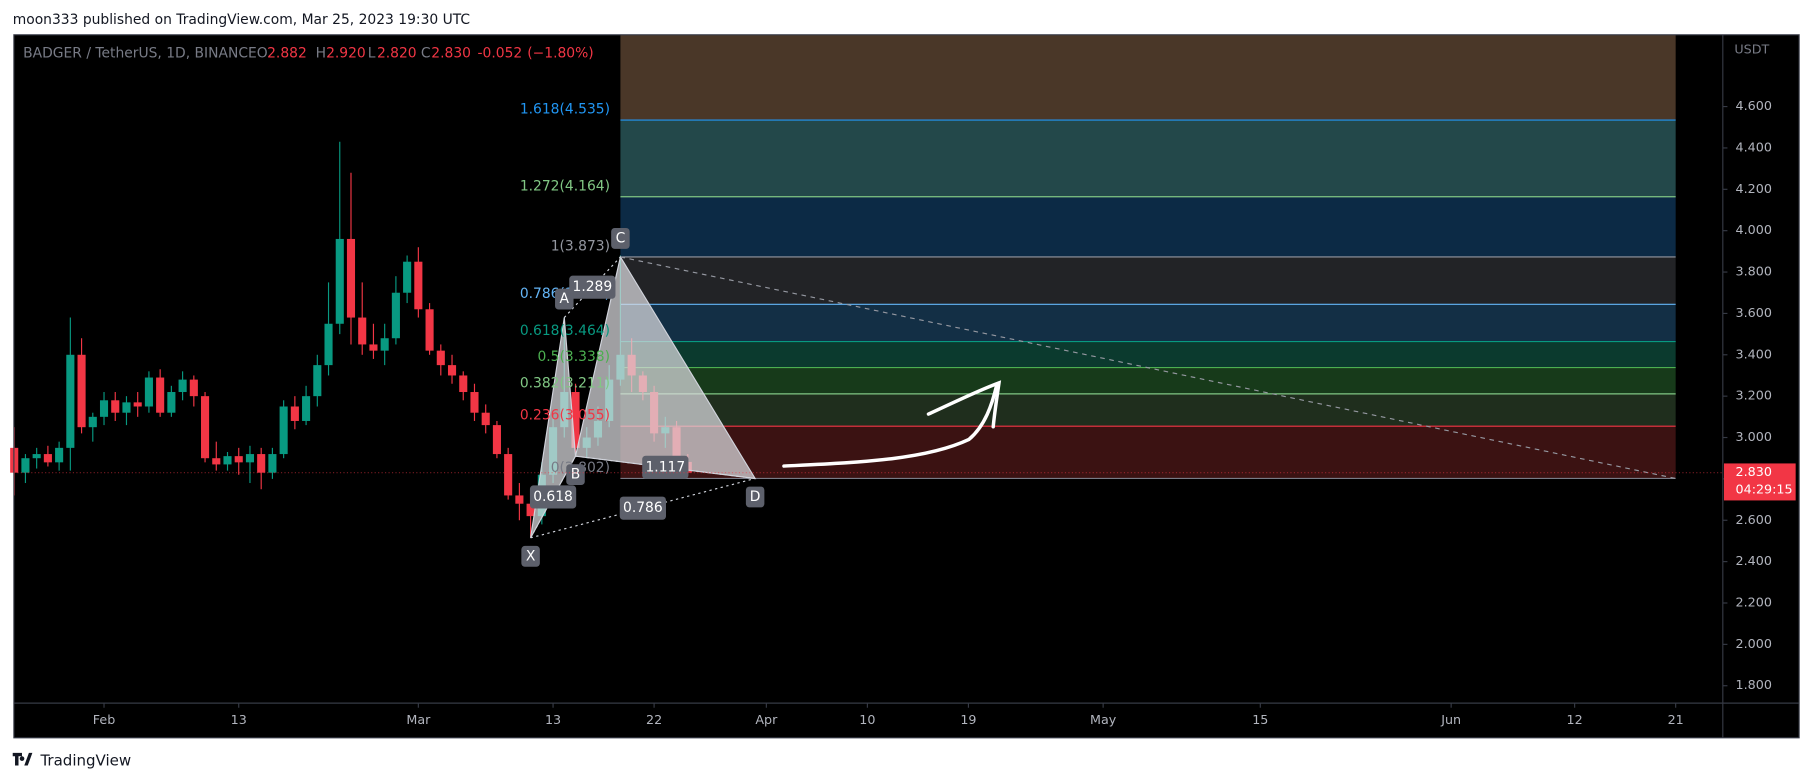 This screenshot has height=783, width=1813. I want to click on ratio-line, so click(665, 467).